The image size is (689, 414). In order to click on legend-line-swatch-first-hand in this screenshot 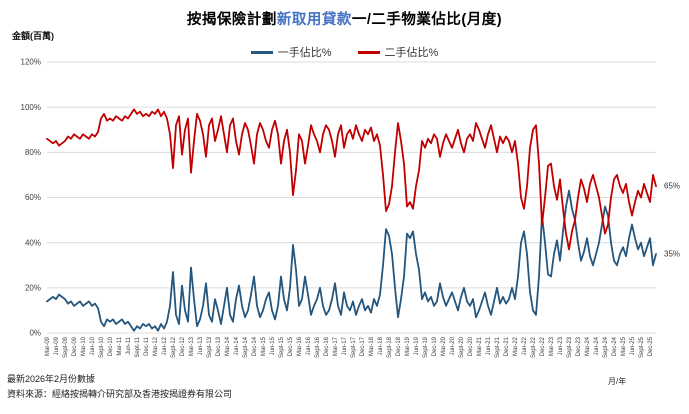, I will do `click(261, 52)`.